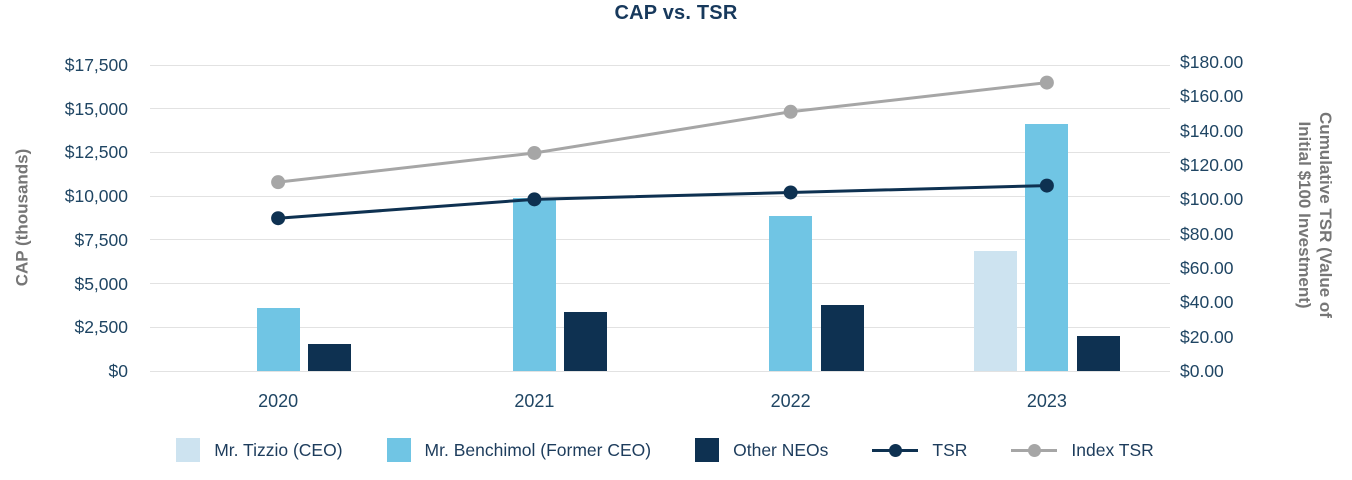 Image resolution: width=1352 pixels, height=480 pixels. Describe the element at coordinates (1098, 353) in the screenshot. I see `bar-other-neos-2023` at that location.